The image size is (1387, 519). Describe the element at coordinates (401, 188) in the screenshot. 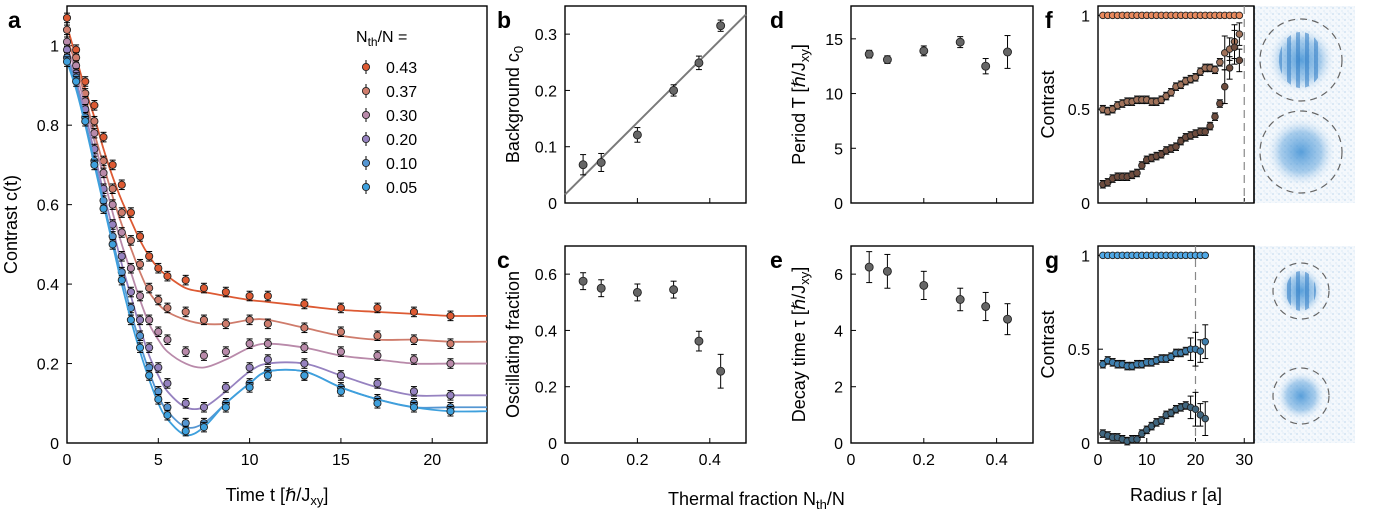

I see `legend-label: 0.05` at that location.